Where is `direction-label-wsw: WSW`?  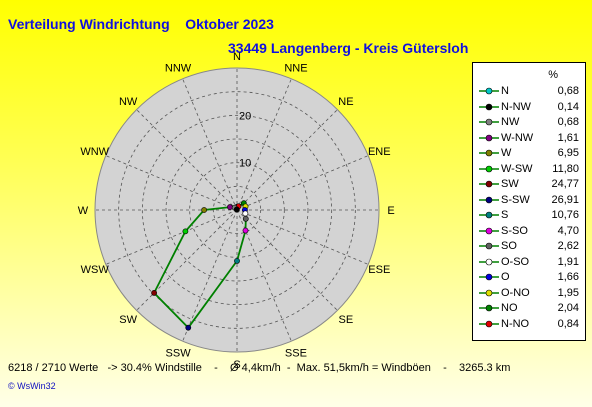
direction-label-wsw: WSW is located at coordinates (95, 270).